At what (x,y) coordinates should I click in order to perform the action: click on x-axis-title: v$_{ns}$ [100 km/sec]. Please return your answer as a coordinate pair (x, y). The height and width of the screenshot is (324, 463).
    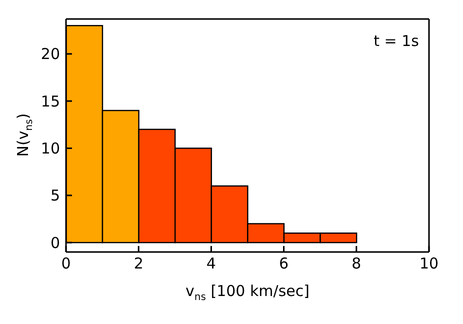
    Looking at the image, I should click on (248, 292).